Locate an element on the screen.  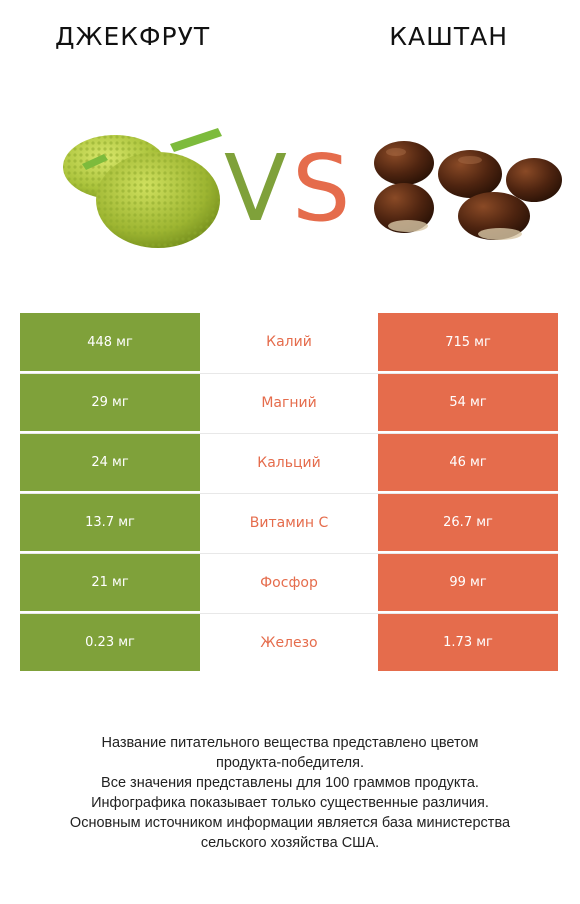
nutrient-name-cell: Витамин С is located at coordinates (289, 522).